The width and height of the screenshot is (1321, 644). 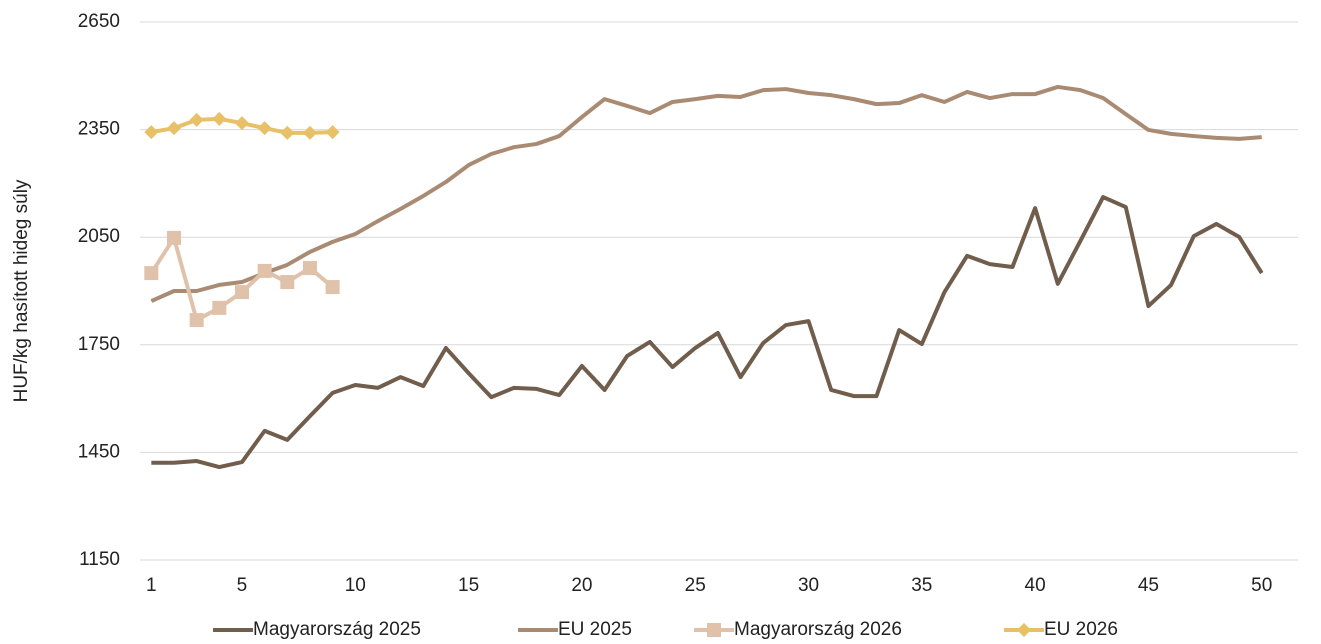 I want to click on y-axis-label: HUF/kg hasított hideg súly, so click(x=21, y=290).